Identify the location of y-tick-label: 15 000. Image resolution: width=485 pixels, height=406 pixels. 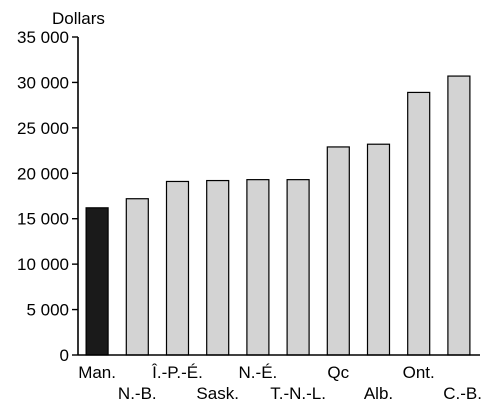
(43, 219).